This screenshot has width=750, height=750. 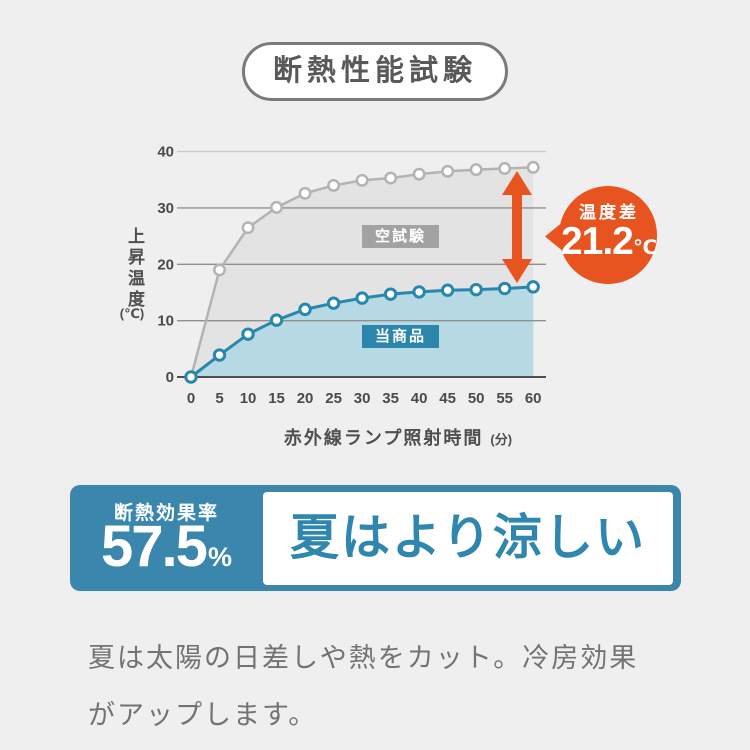 What do you see at coordinates (400, 236) in the screenshot?
I see `series-label-blank-test: 空試験` at bounding box center [400, 236].